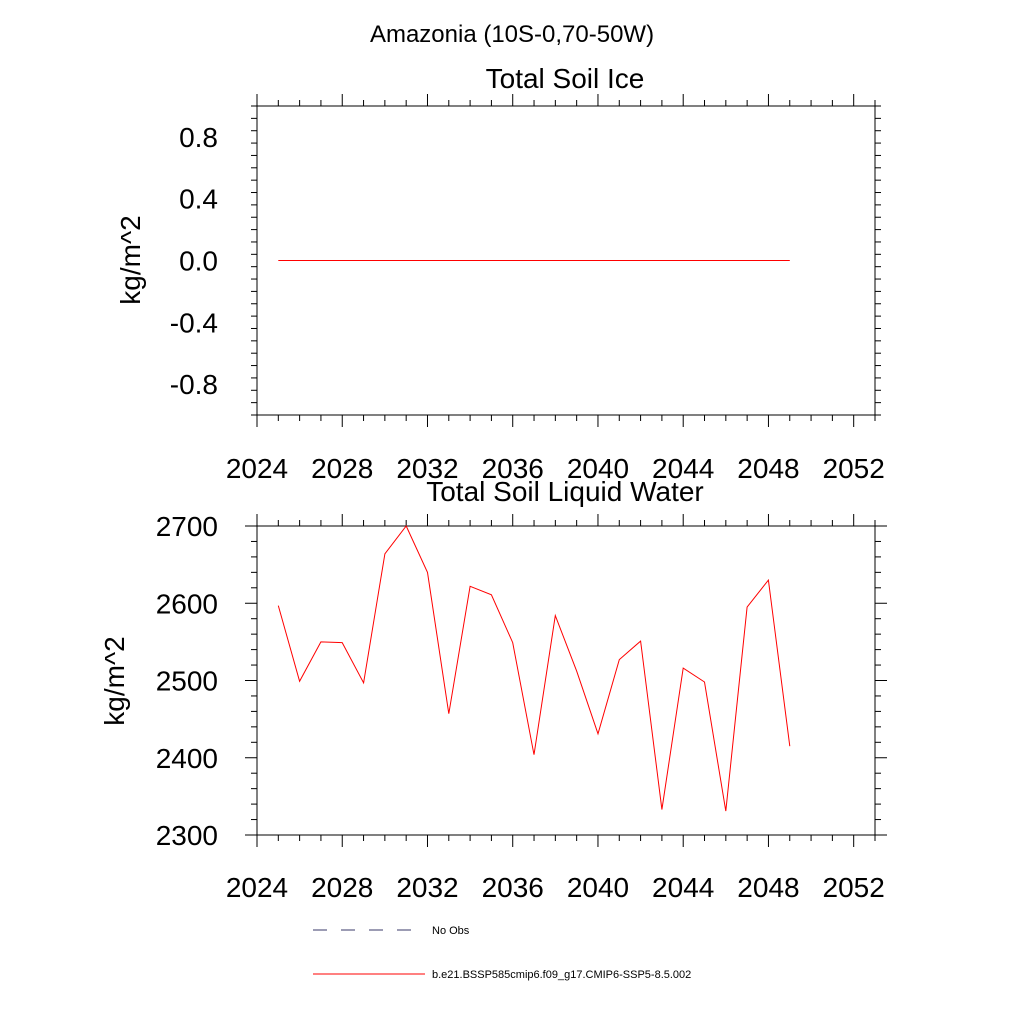 This screenshot has height=1024, width=1024. Describe the element at coordinates (342, 887) in the screenshot. I see `soil-liquid-water-x-tick-label: 2028` at that location.